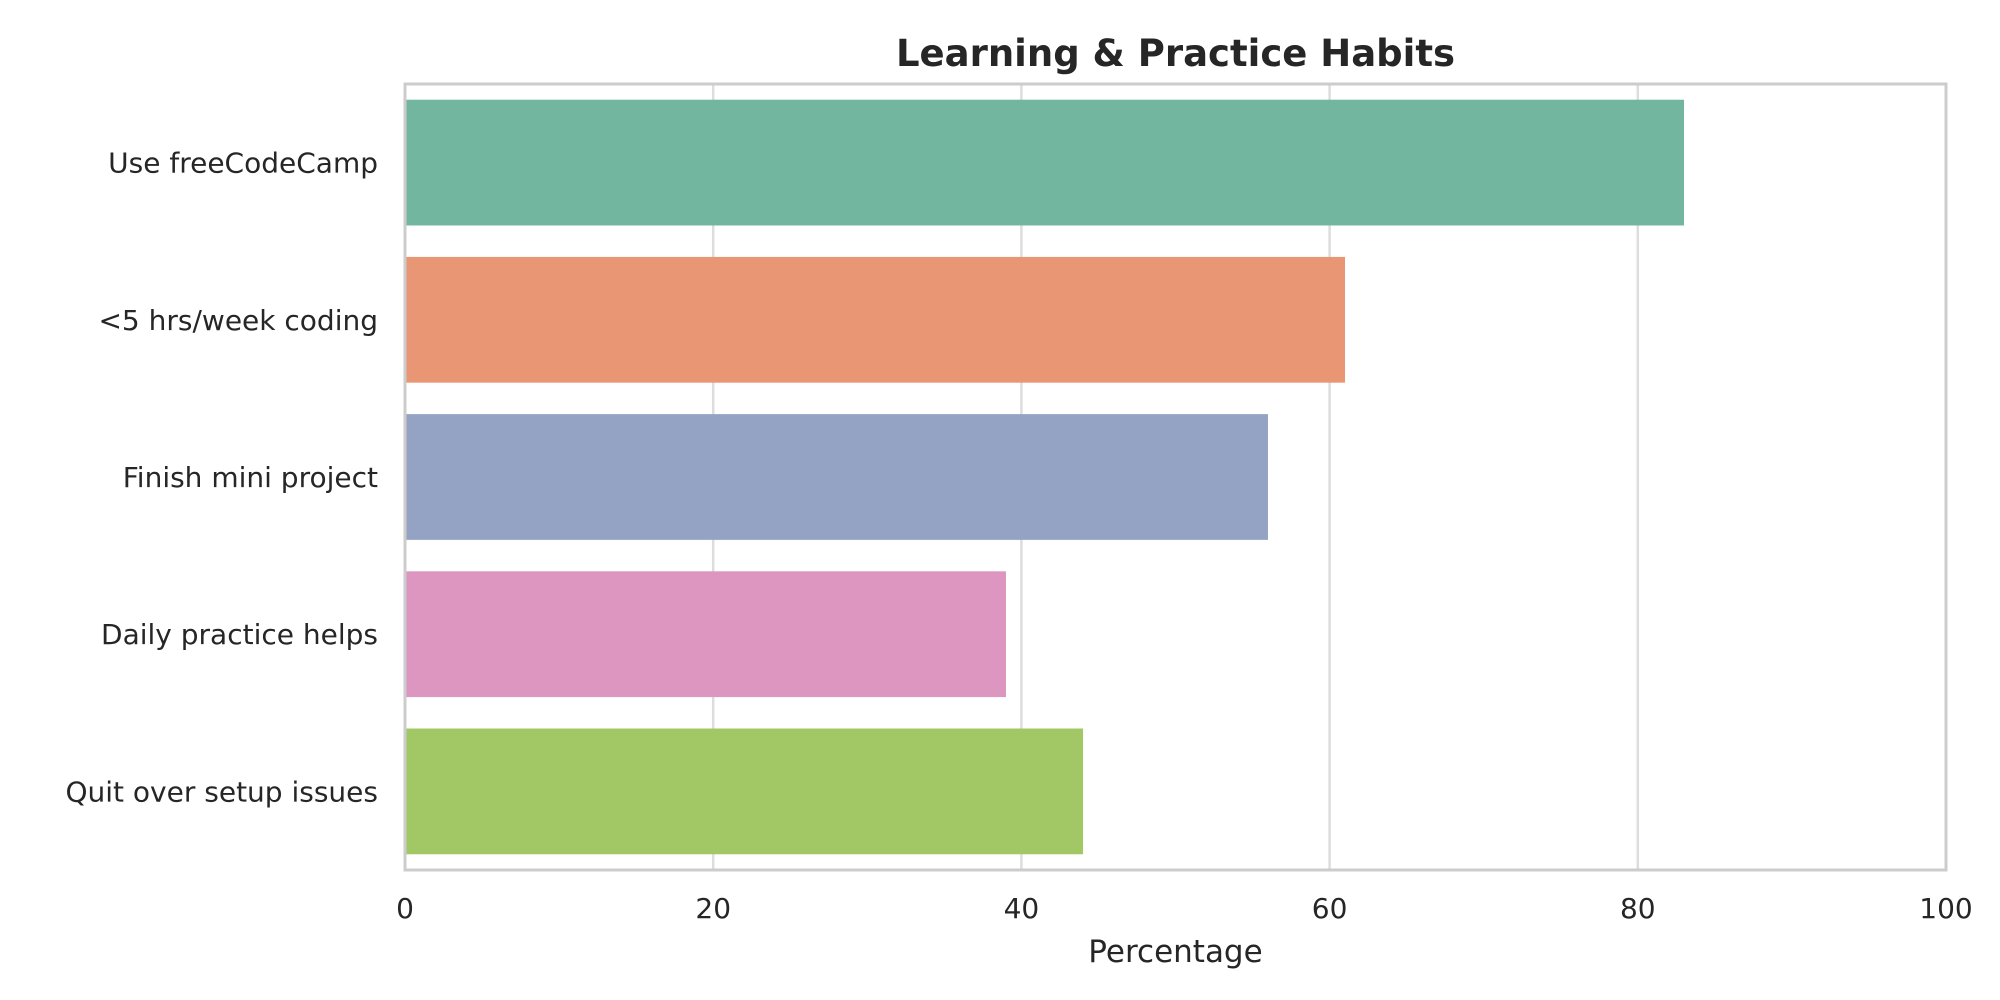 The width and height of the screenshot is (2000, 1000). Describe the element at coordinates (1945, 908) in the screenshot. I see `x-tick-label: 100` at that location.